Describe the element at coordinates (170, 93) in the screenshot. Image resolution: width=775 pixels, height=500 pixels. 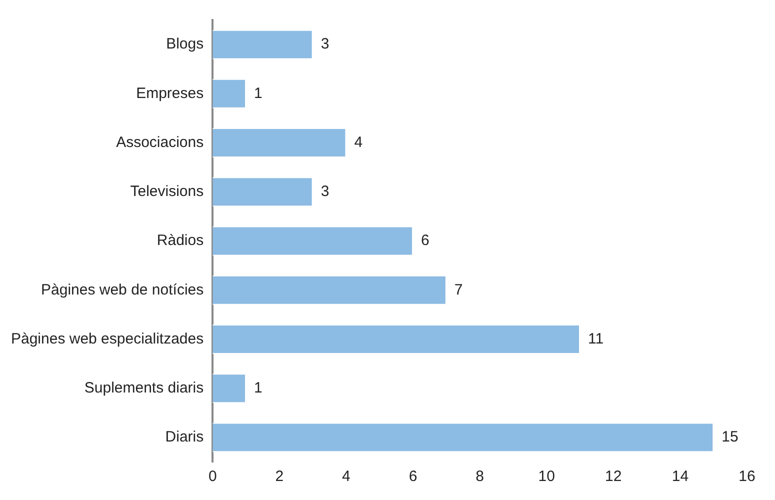
I see `y-tick-label: Empreses` at that location.